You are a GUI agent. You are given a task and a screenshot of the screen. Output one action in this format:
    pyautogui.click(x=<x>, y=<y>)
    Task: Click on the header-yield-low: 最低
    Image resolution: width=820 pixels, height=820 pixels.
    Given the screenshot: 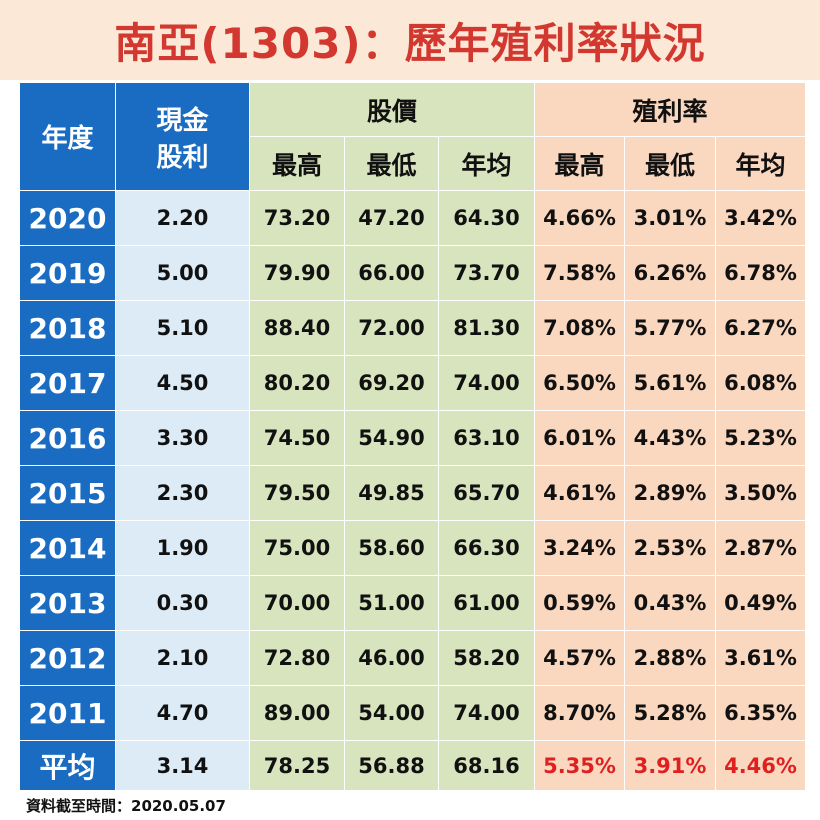 What is the action you would take?
    pyautogui.click(x=670, y=163)
    